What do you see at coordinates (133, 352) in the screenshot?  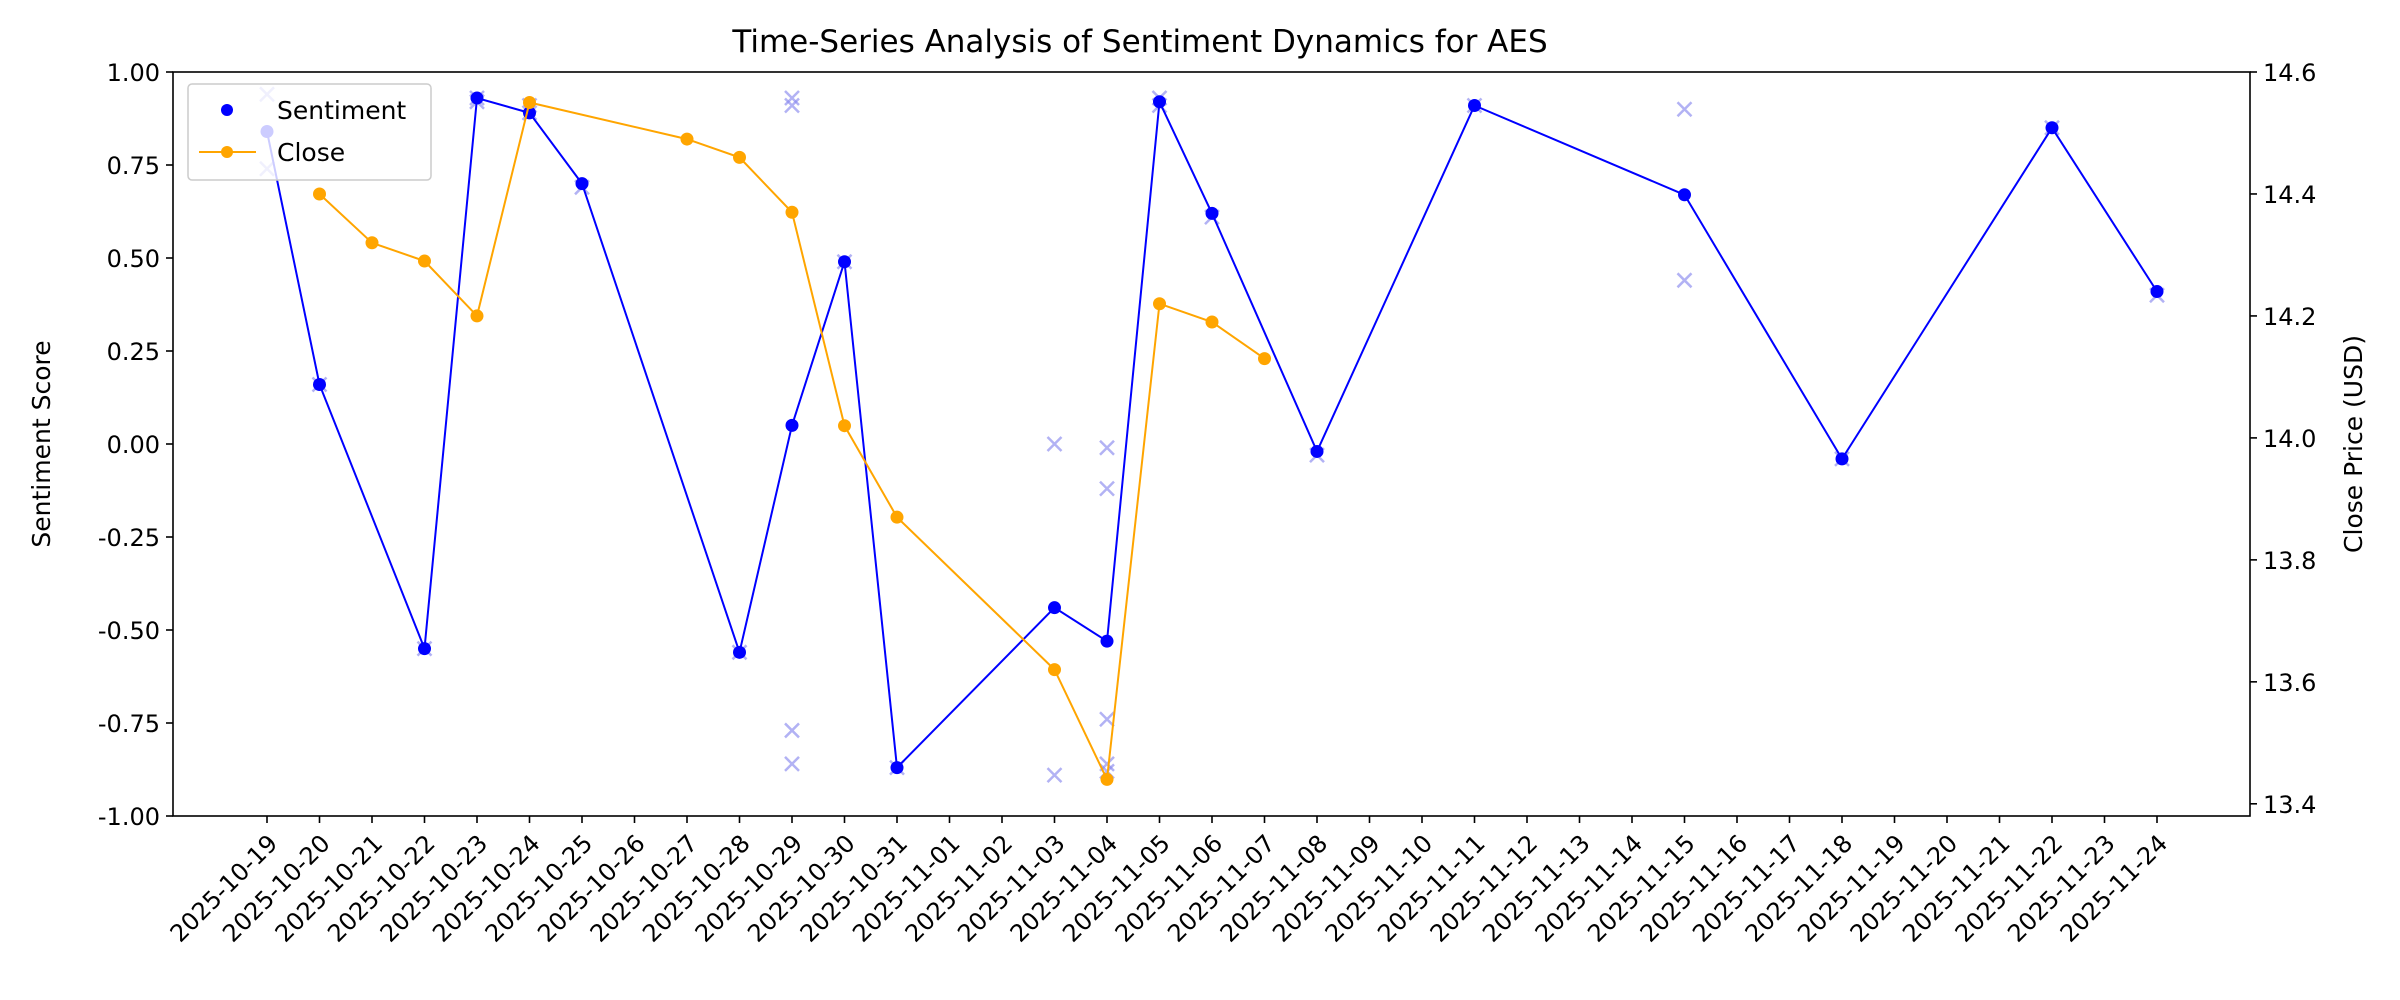 I see `y-tick-label-5: 0.25` at bounding box center [133, 352].